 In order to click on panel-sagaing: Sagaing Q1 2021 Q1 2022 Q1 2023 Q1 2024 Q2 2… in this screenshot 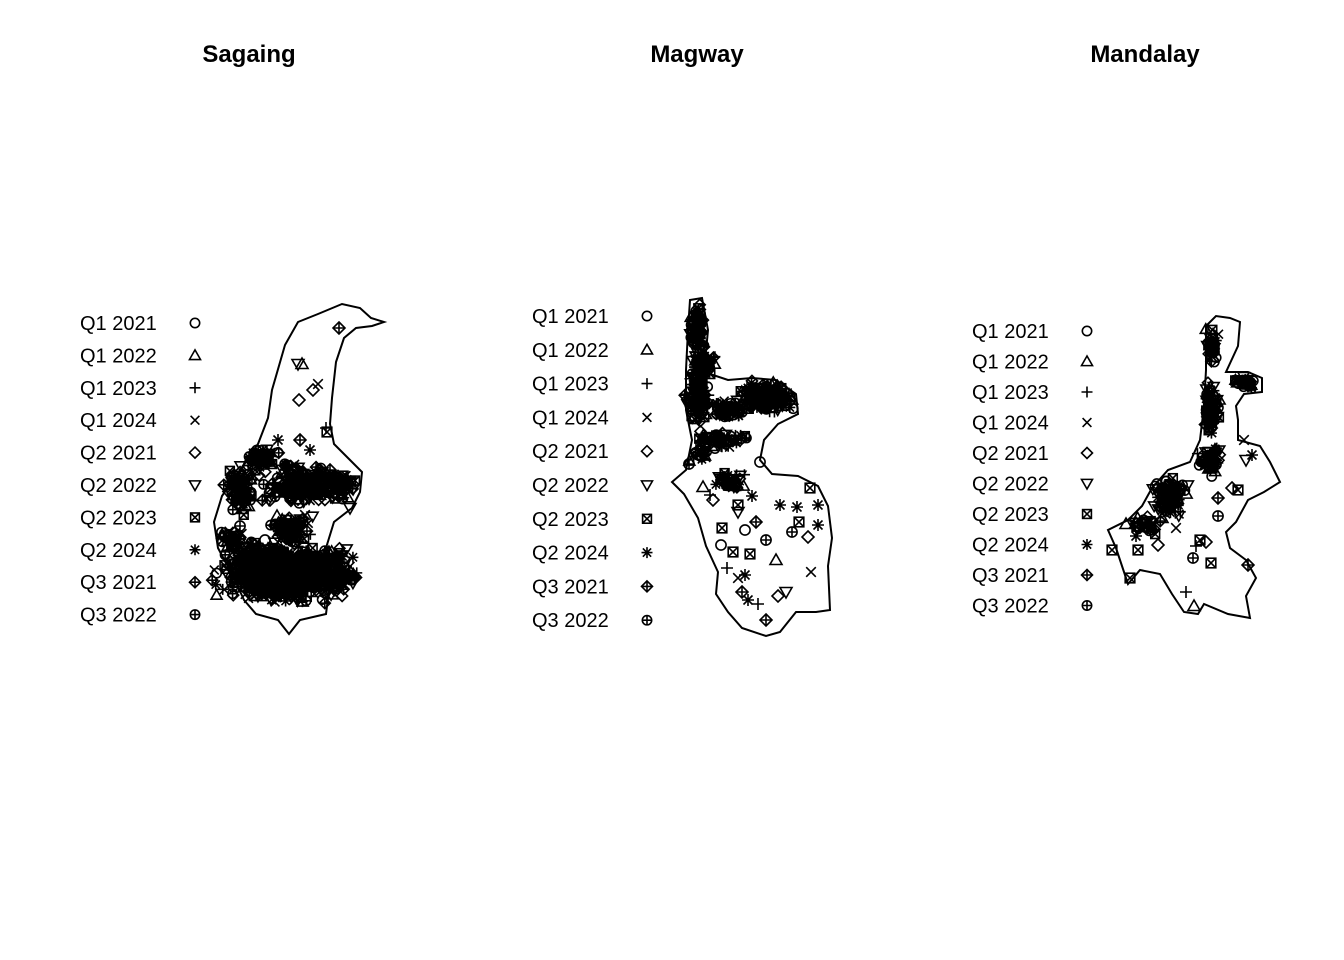, I will do `click(234, 338)`.